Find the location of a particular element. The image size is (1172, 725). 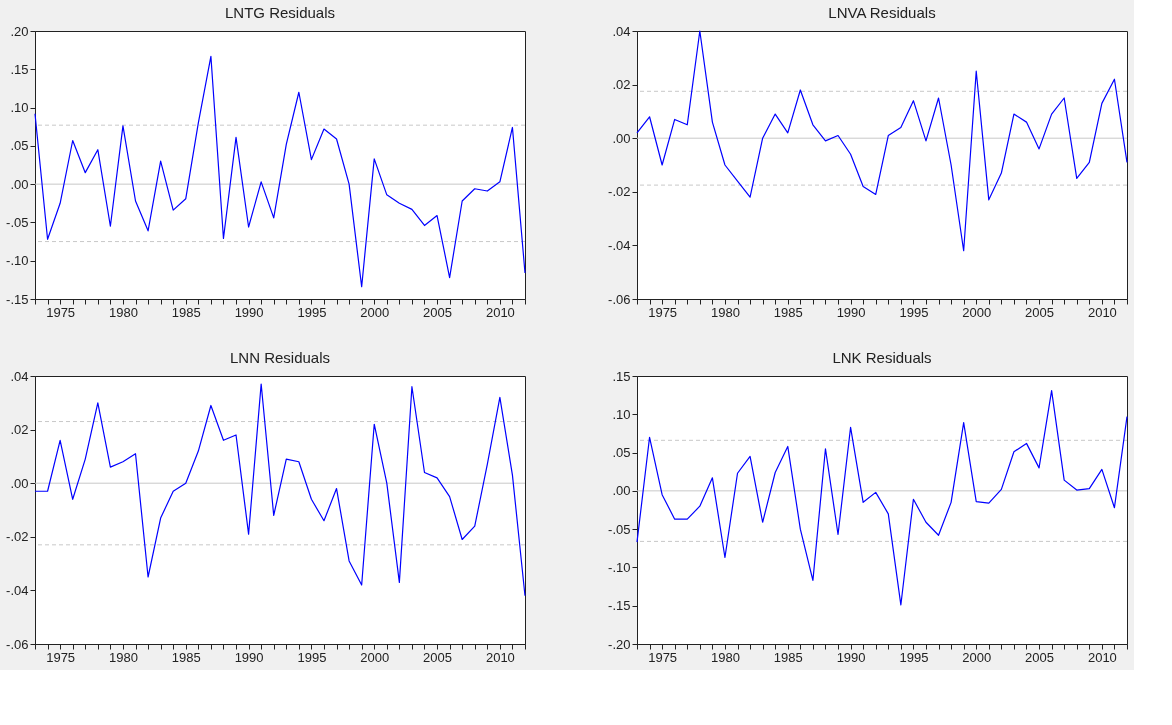

y-tick-label: .20 is located at coordinates (19, 31).